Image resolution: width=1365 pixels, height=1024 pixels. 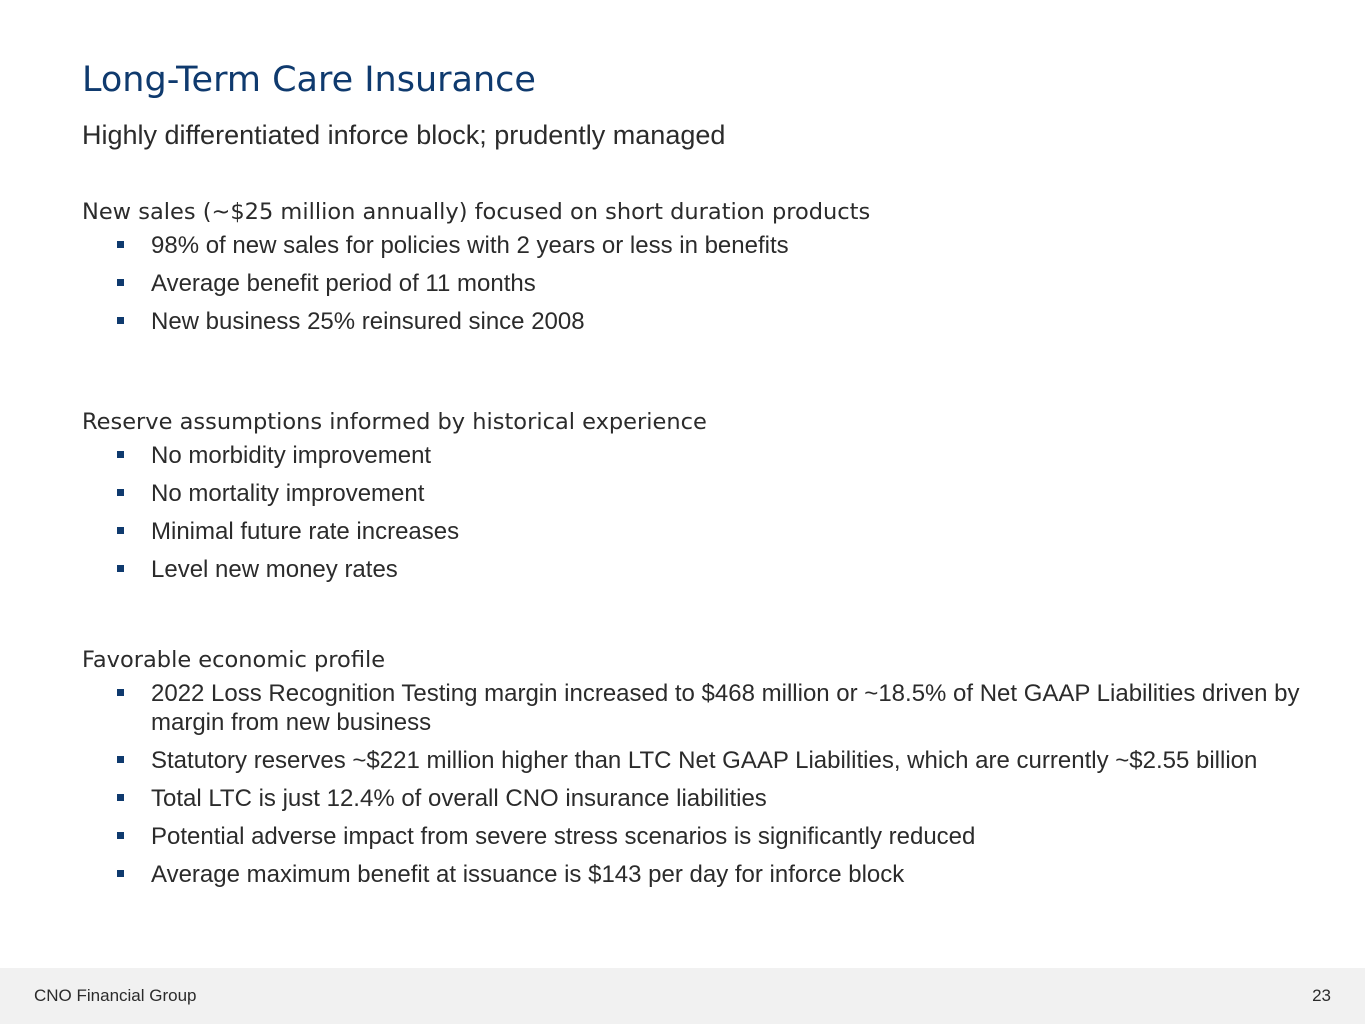 What do you see at coordinates (291, 455) in the screenshot?
I see `bullet-text: No morbidity improvement` at bounding box center [291, 455].